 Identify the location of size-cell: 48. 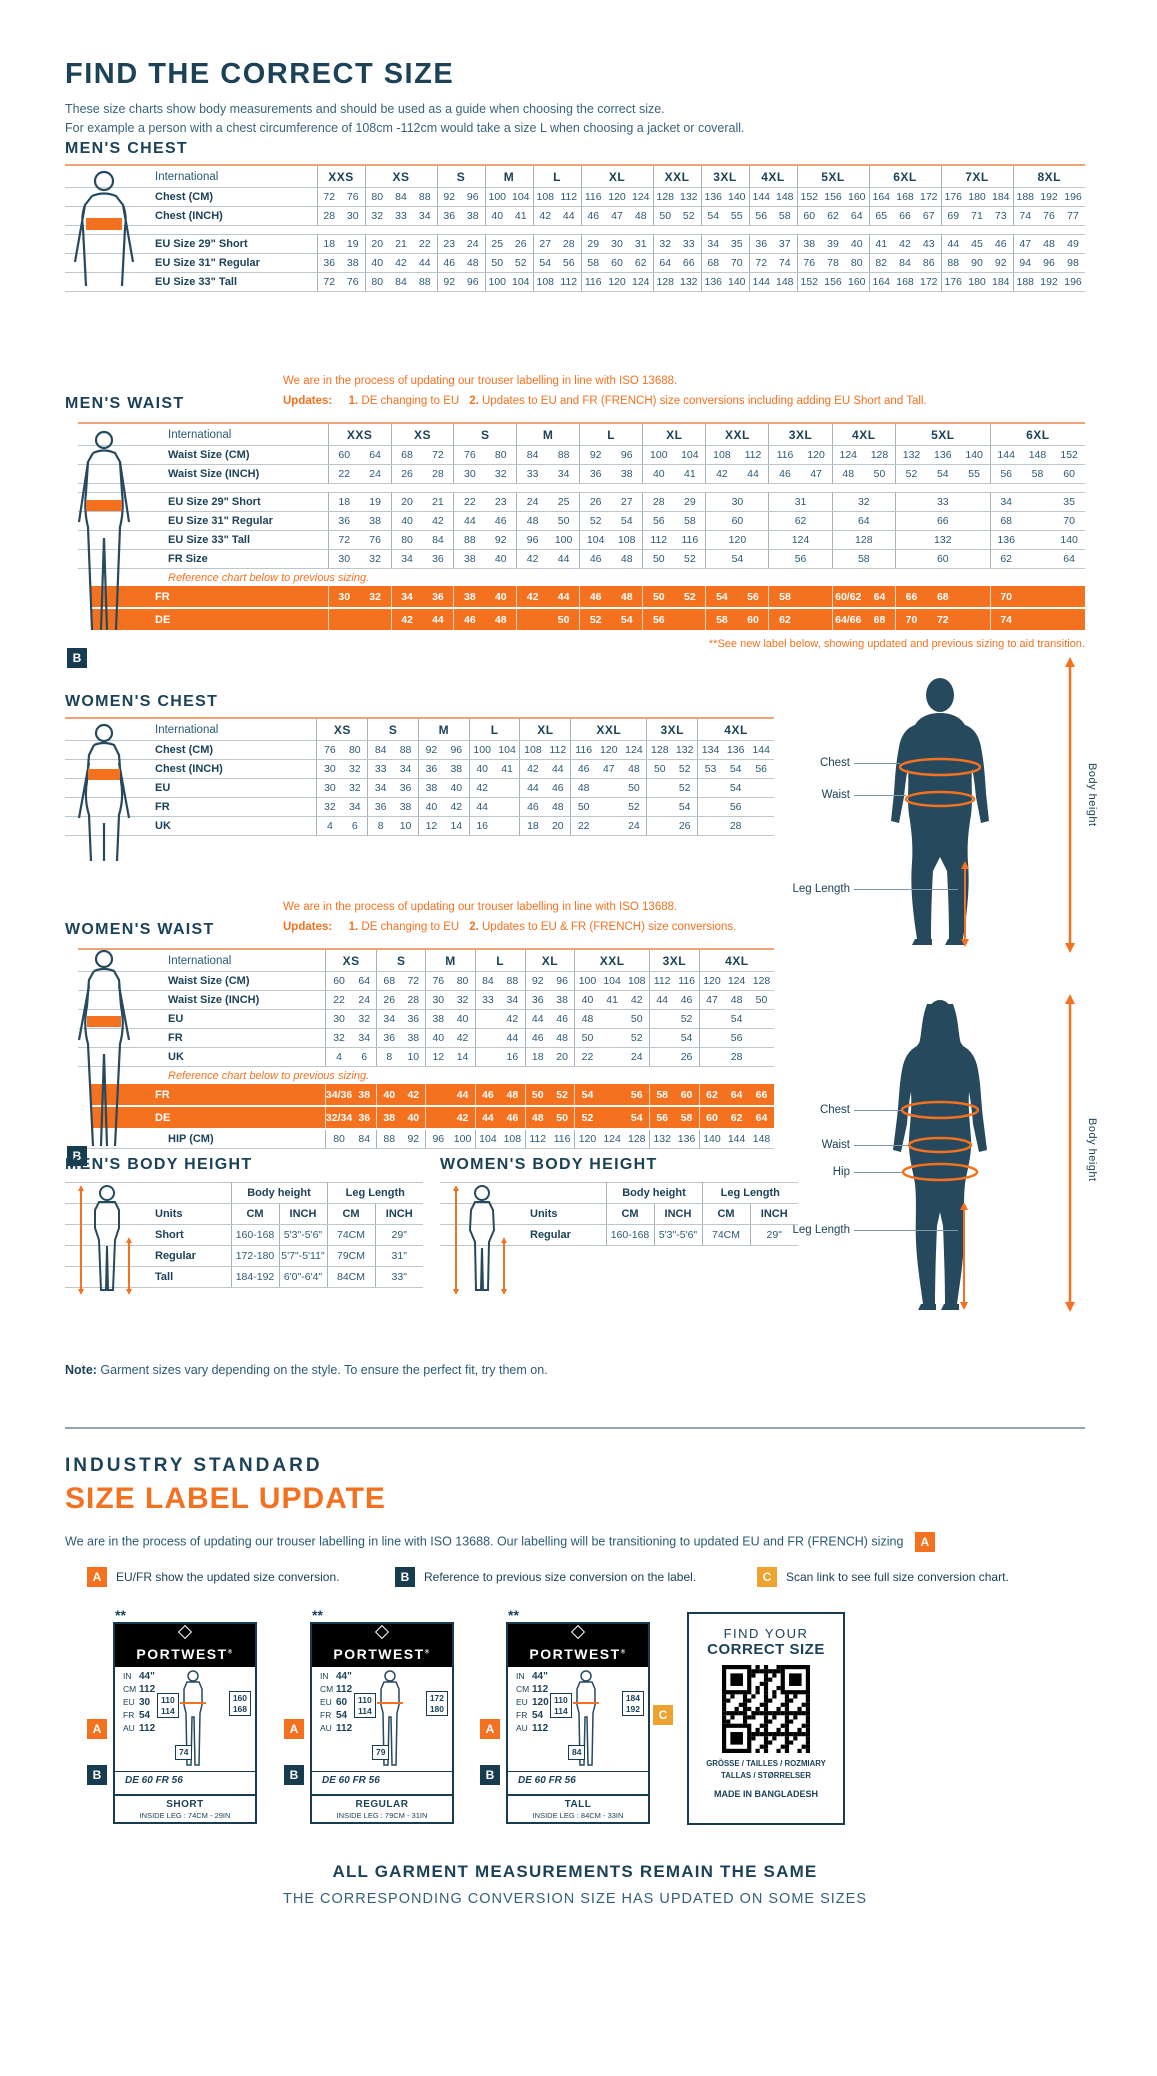
(641, 216).